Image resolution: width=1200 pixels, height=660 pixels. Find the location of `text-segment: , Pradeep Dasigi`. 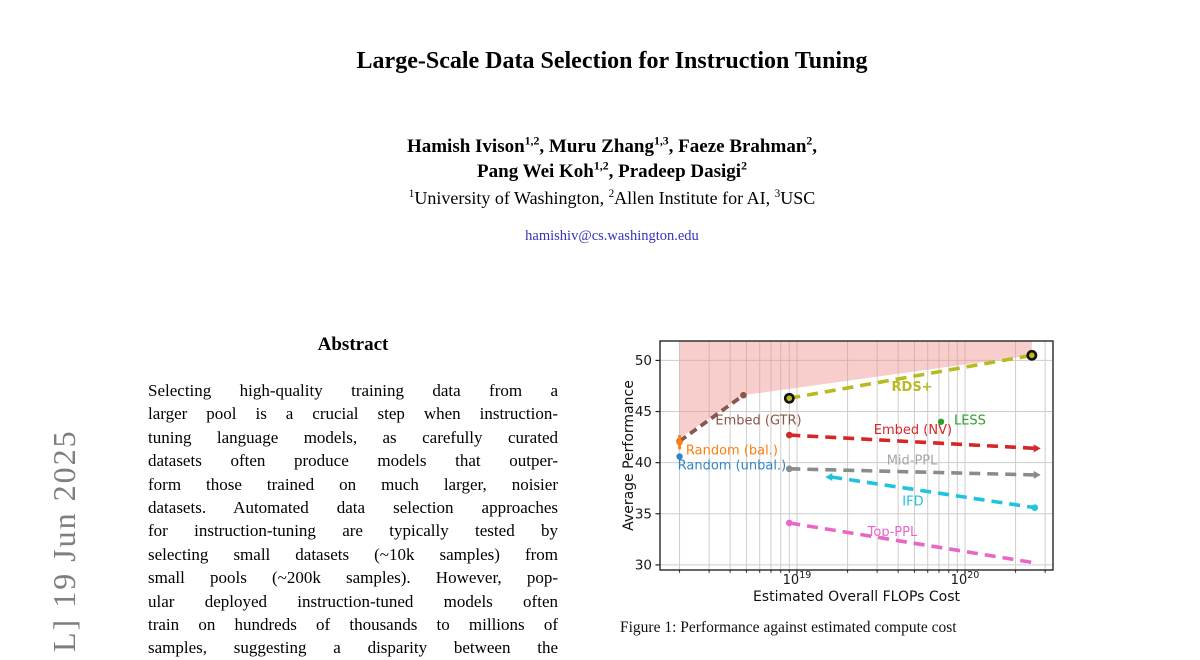

text-segment: , Pradeep Dasigi is located at coordinates (675, 171).